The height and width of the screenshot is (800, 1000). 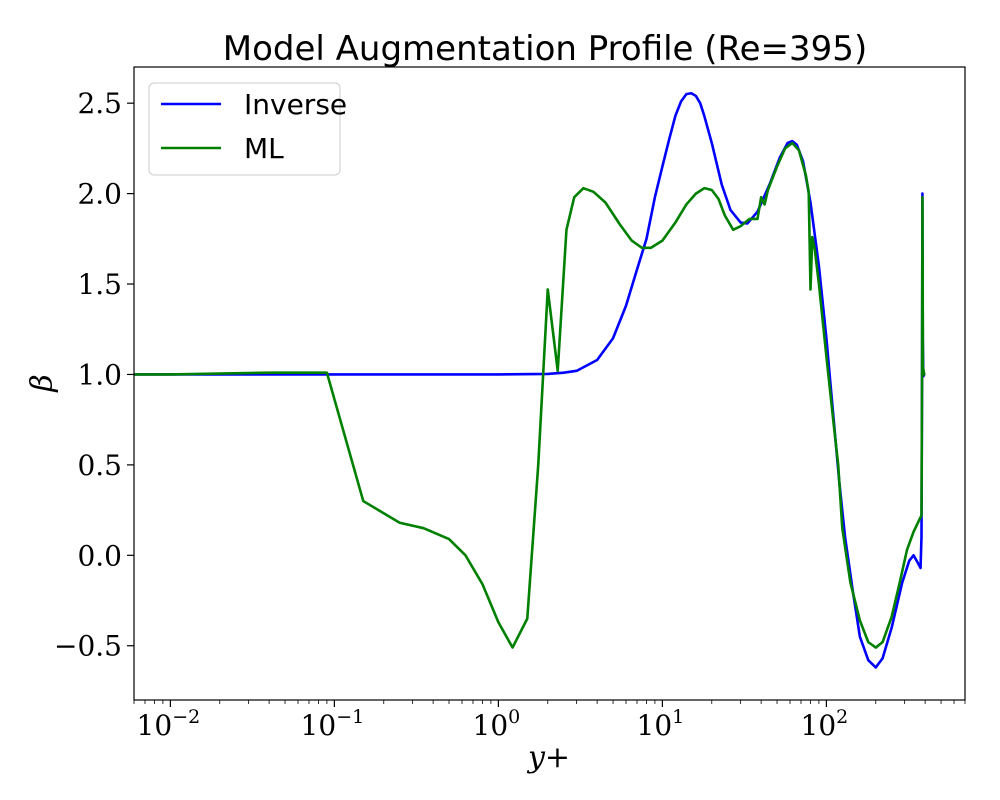 What do you see at coordinates (99, 465) in the screenshot?
I see `y-tick-label-2: 0.5` at bounding box center [99, 465].